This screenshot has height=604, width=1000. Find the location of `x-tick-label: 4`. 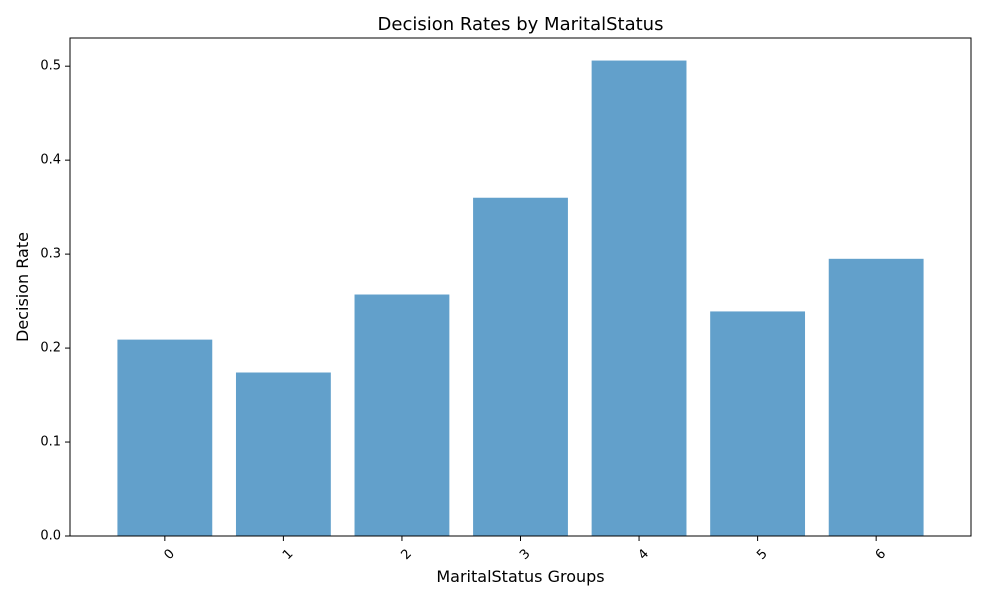

x-tick-label: 4 is located at coordinates (644, 554).